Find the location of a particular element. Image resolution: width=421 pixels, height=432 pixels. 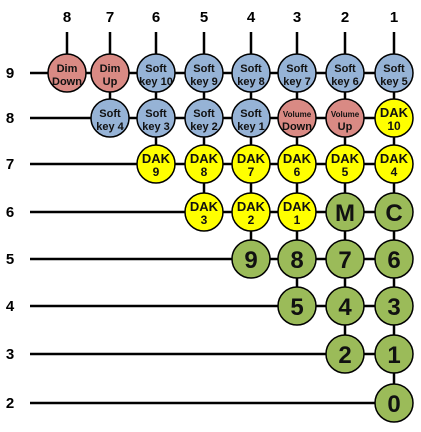

key-3: 3 is located at coordinates (394, 306).